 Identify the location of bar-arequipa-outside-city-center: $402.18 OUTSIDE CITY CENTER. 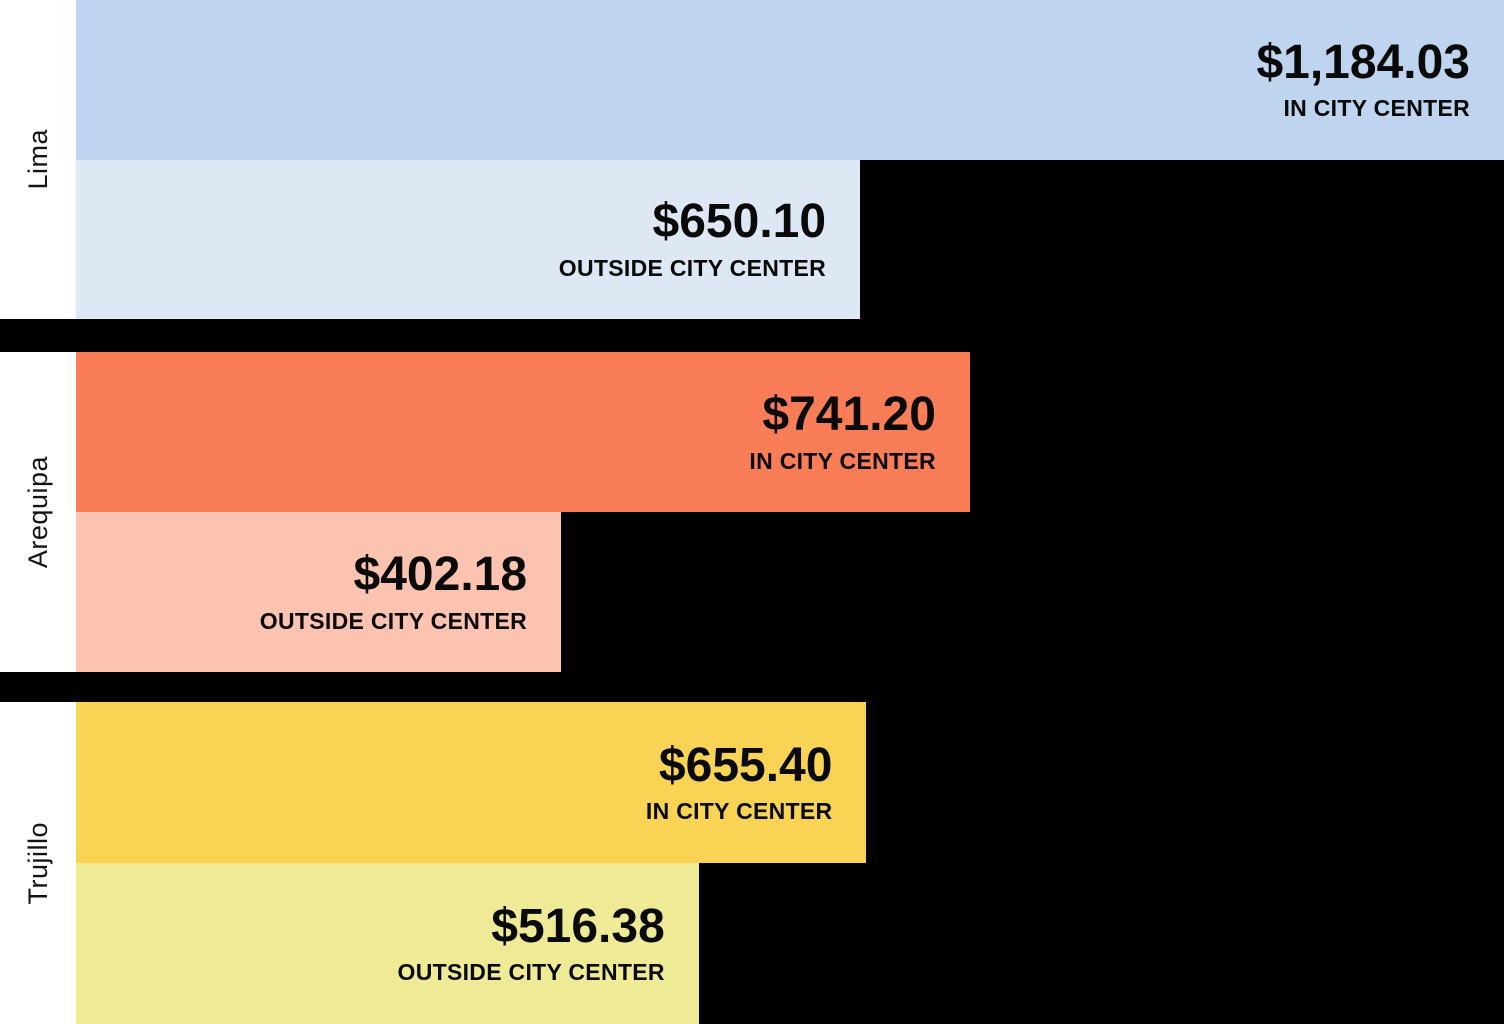
(319, 592).